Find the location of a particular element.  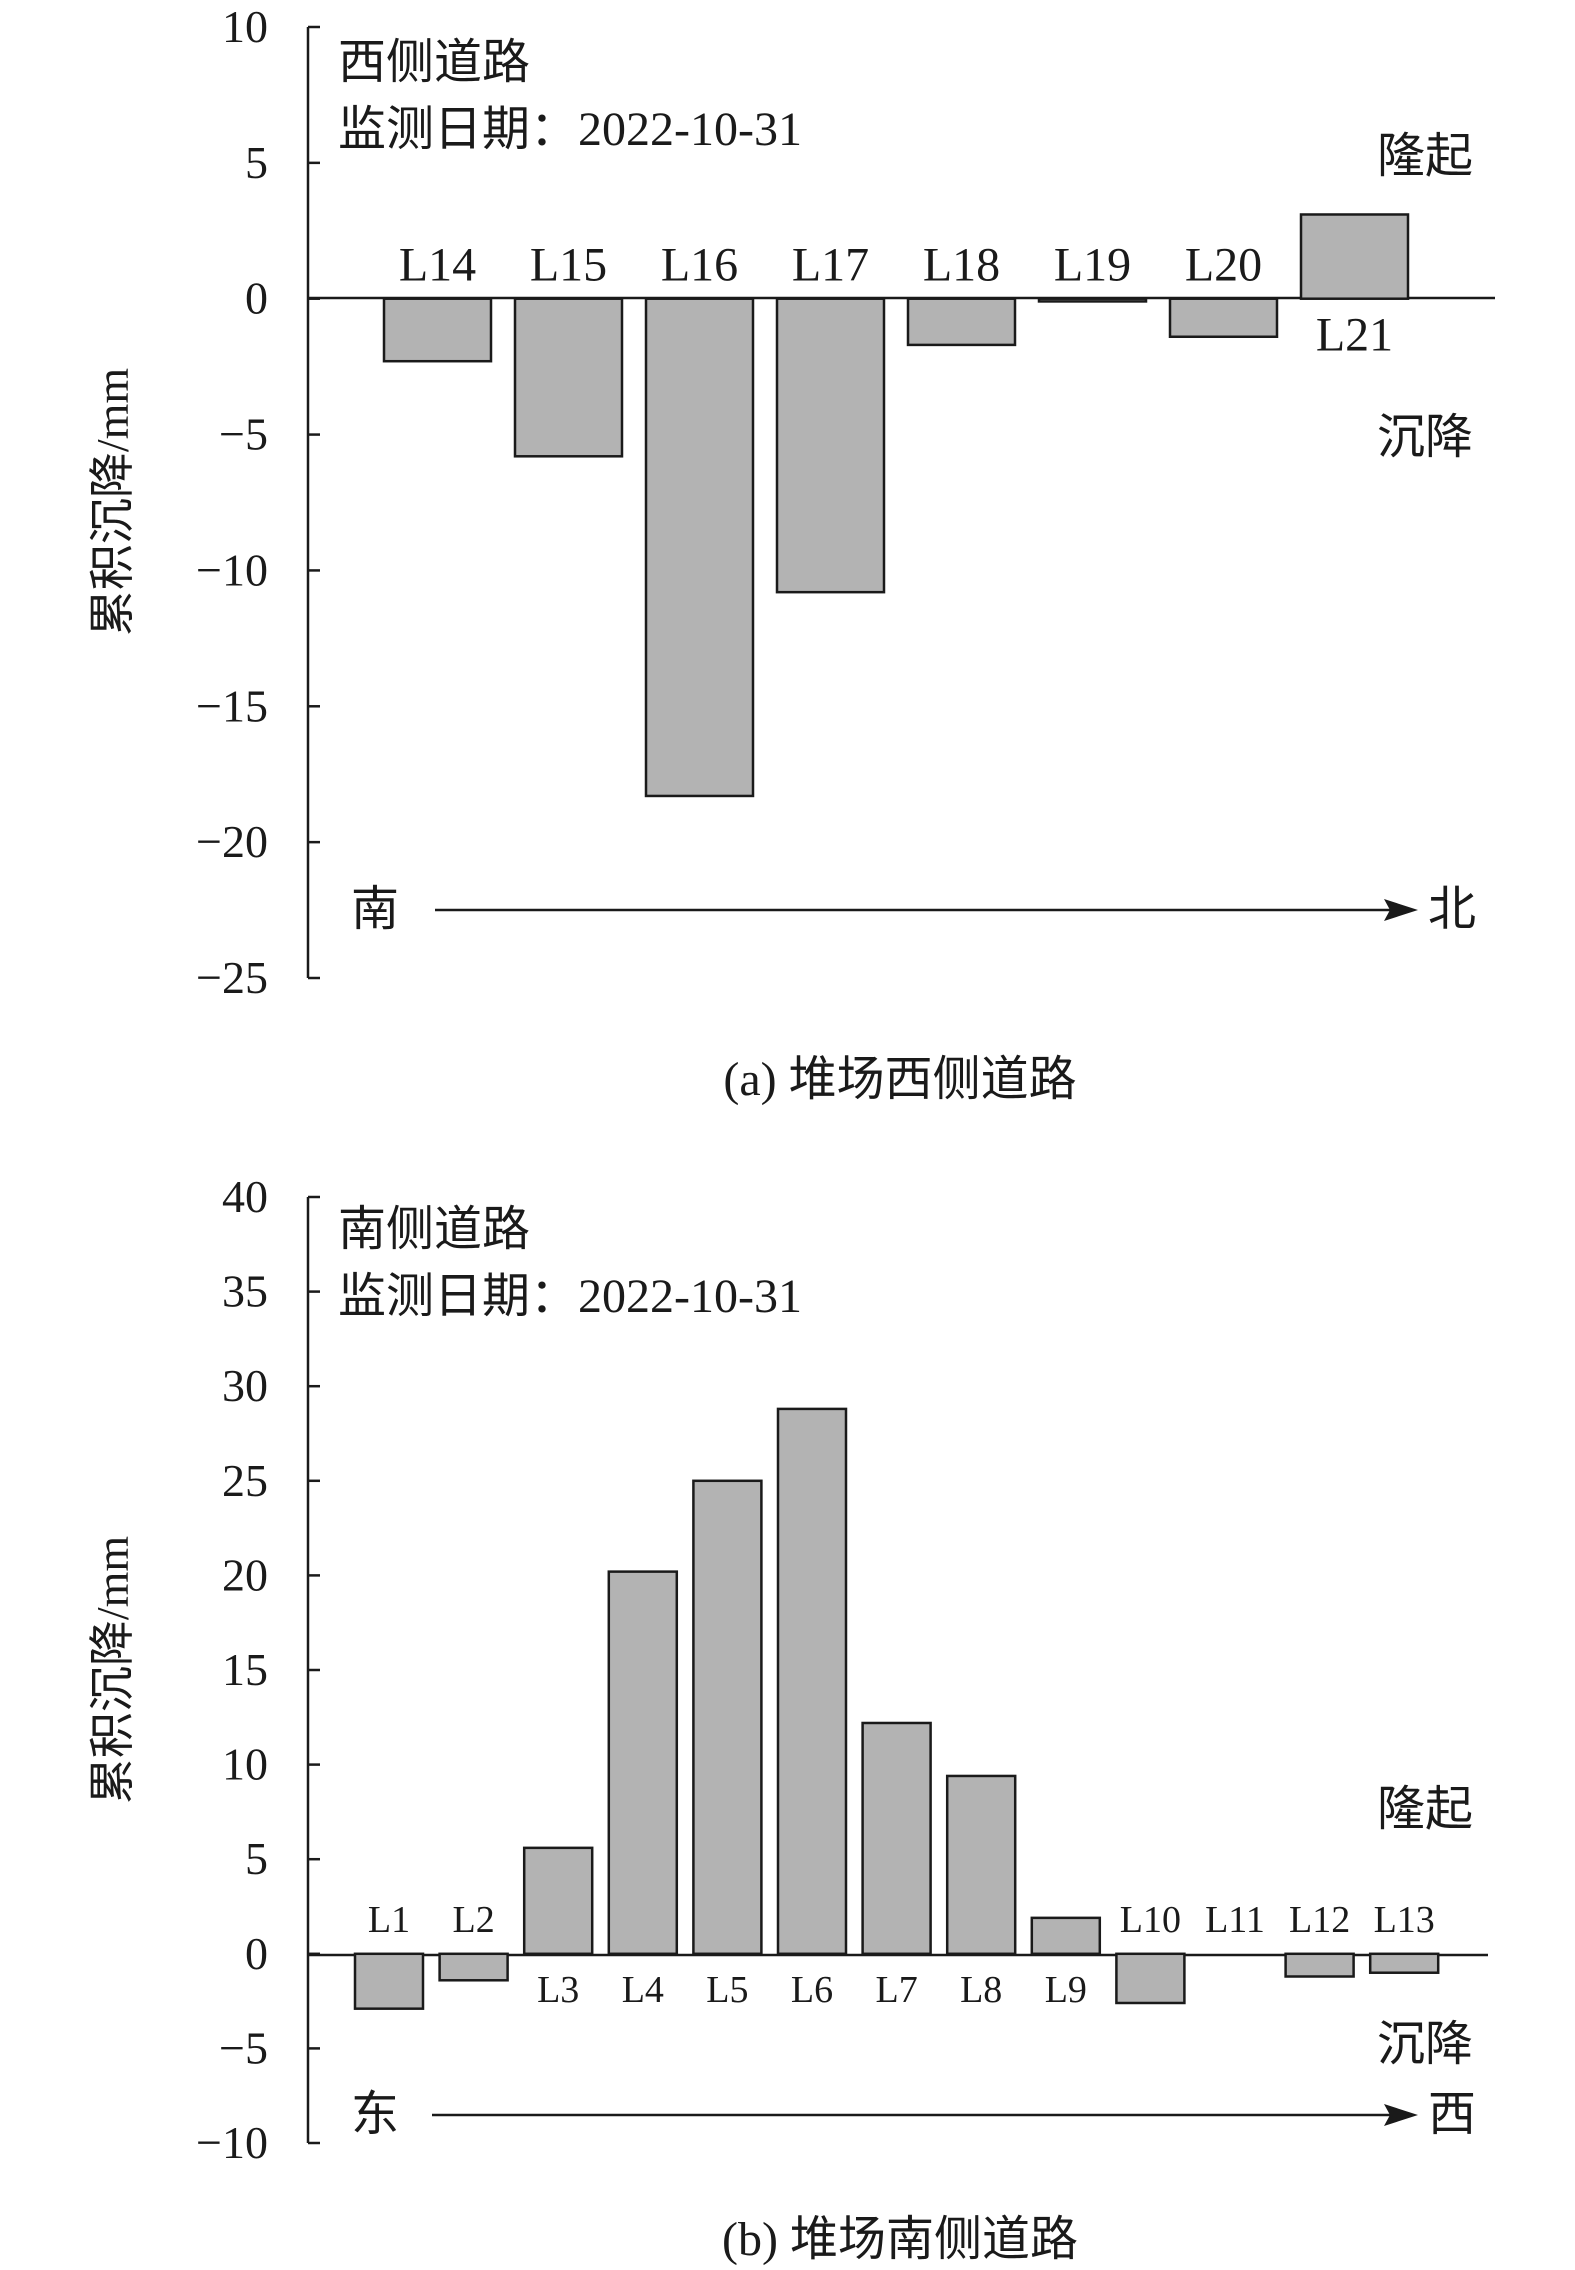

bar-label-L5: L5 is located at coordinates (727, 1990).